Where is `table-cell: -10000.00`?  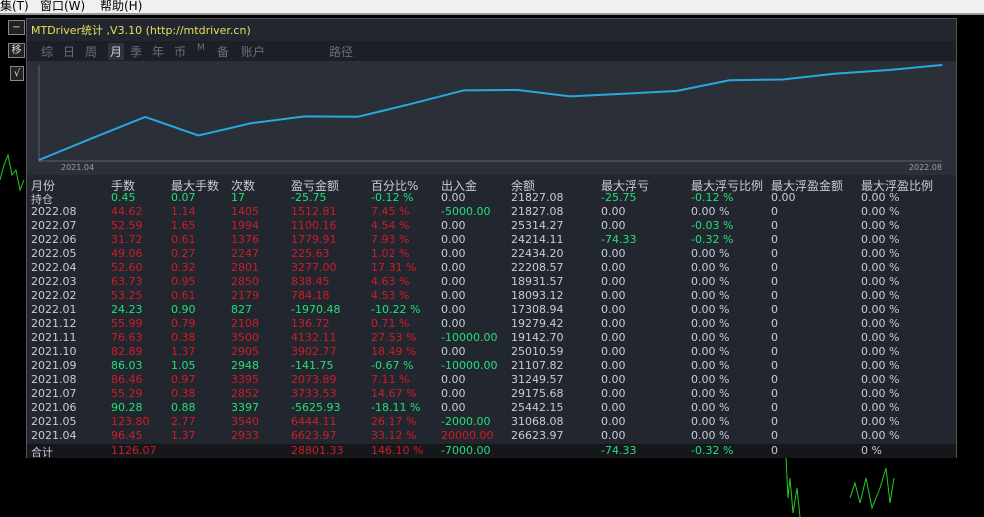 table-cell: -10000.00 is located at coordinates (469, 337).